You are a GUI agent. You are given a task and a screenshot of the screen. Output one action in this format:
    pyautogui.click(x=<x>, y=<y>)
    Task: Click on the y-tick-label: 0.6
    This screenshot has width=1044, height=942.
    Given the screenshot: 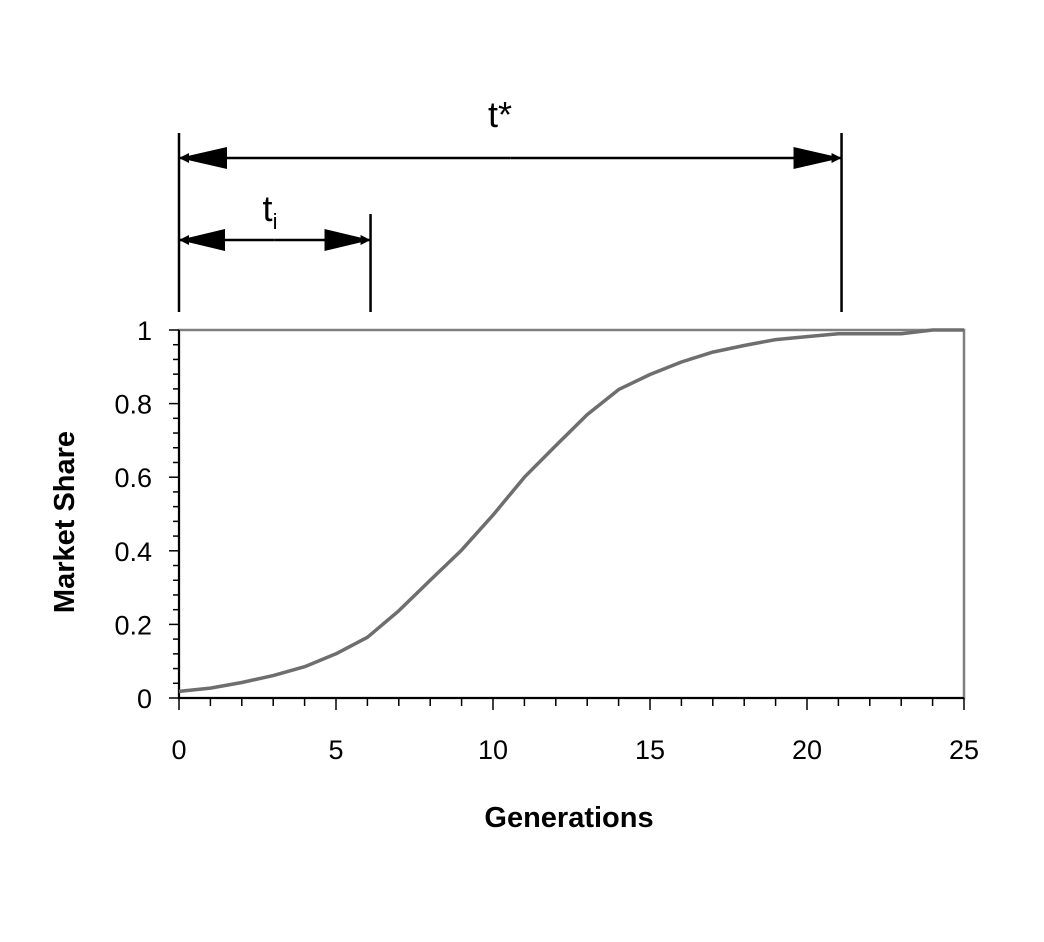 What is the action you would take?
    pyautogui.click(x=133, y=478)
    